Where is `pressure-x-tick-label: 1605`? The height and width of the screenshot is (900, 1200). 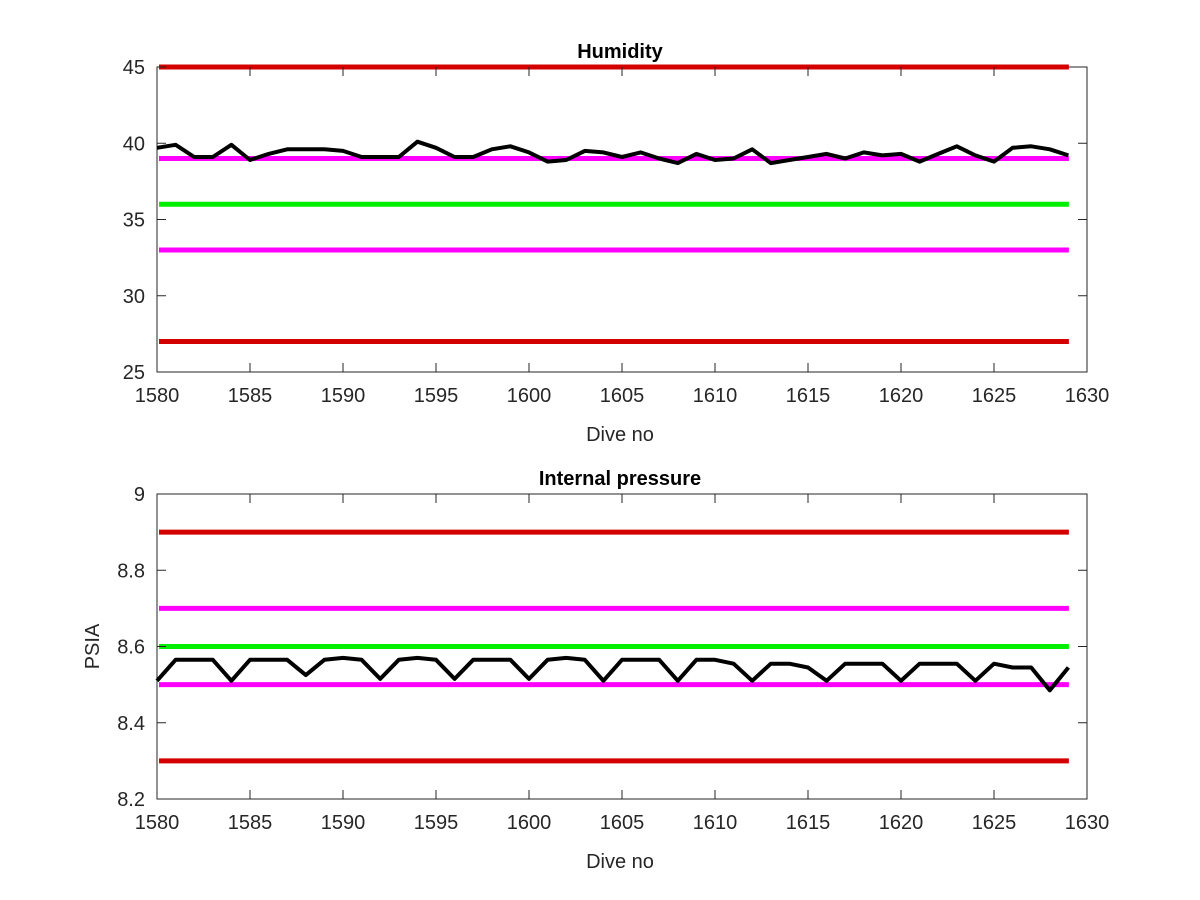 pressure-x-tick-label: 1605 is located at coordinates (622, 823).